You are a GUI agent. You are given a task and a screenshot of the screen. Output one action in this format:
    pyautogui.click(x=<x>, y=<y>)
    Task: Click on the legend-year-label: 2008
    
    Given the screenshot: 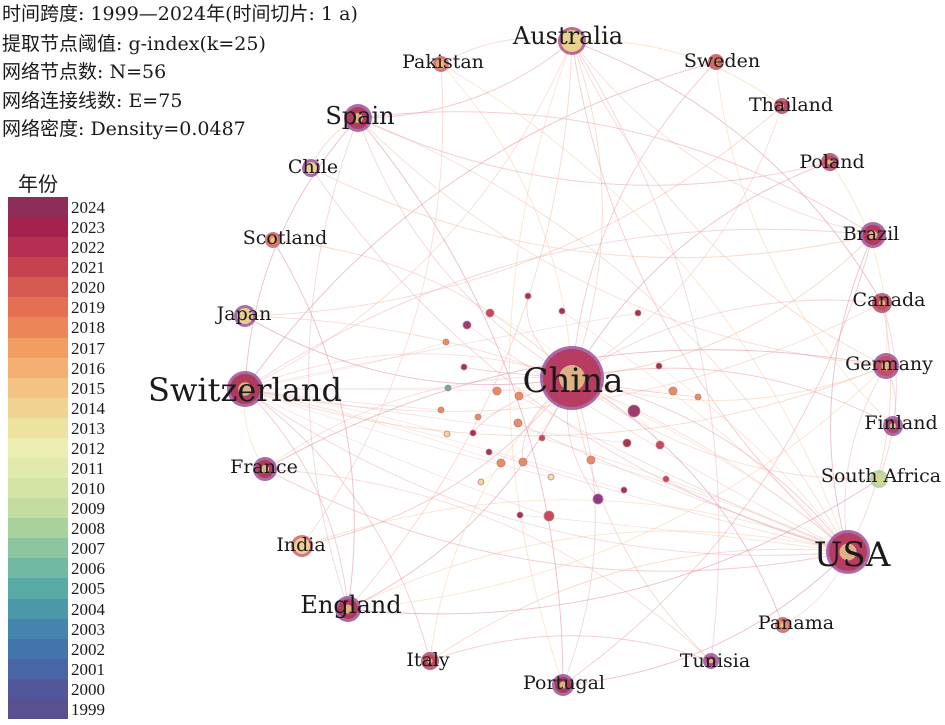 What is the action you would take?
    pyautogui.click(x=88, y=529)
    